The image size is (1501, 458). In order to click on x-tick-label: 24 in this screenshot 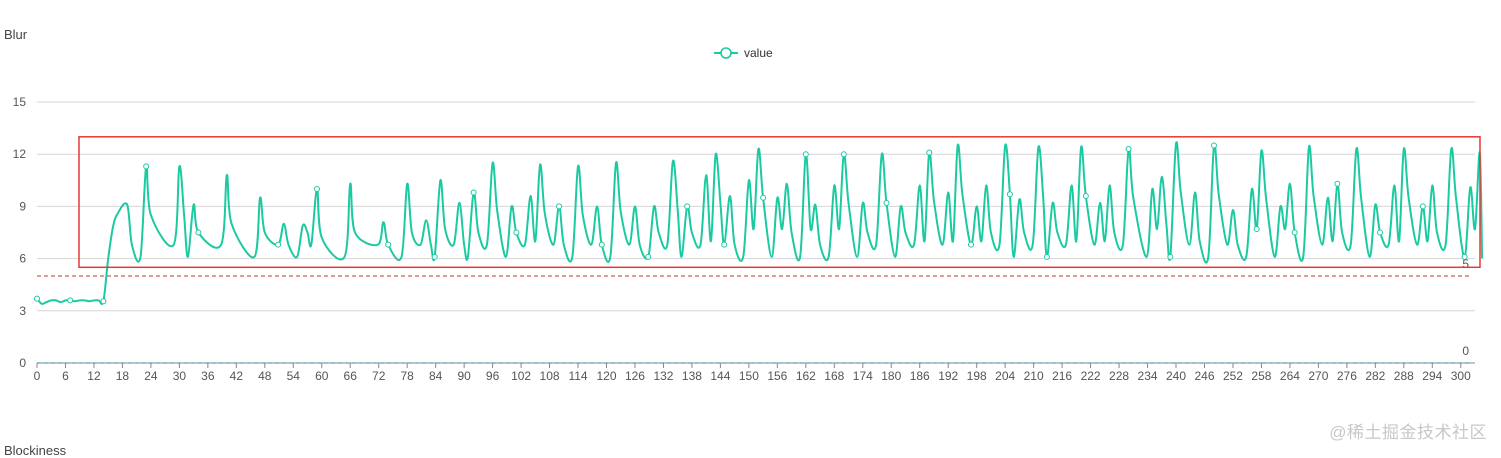, I will do `click(151, 376)`.